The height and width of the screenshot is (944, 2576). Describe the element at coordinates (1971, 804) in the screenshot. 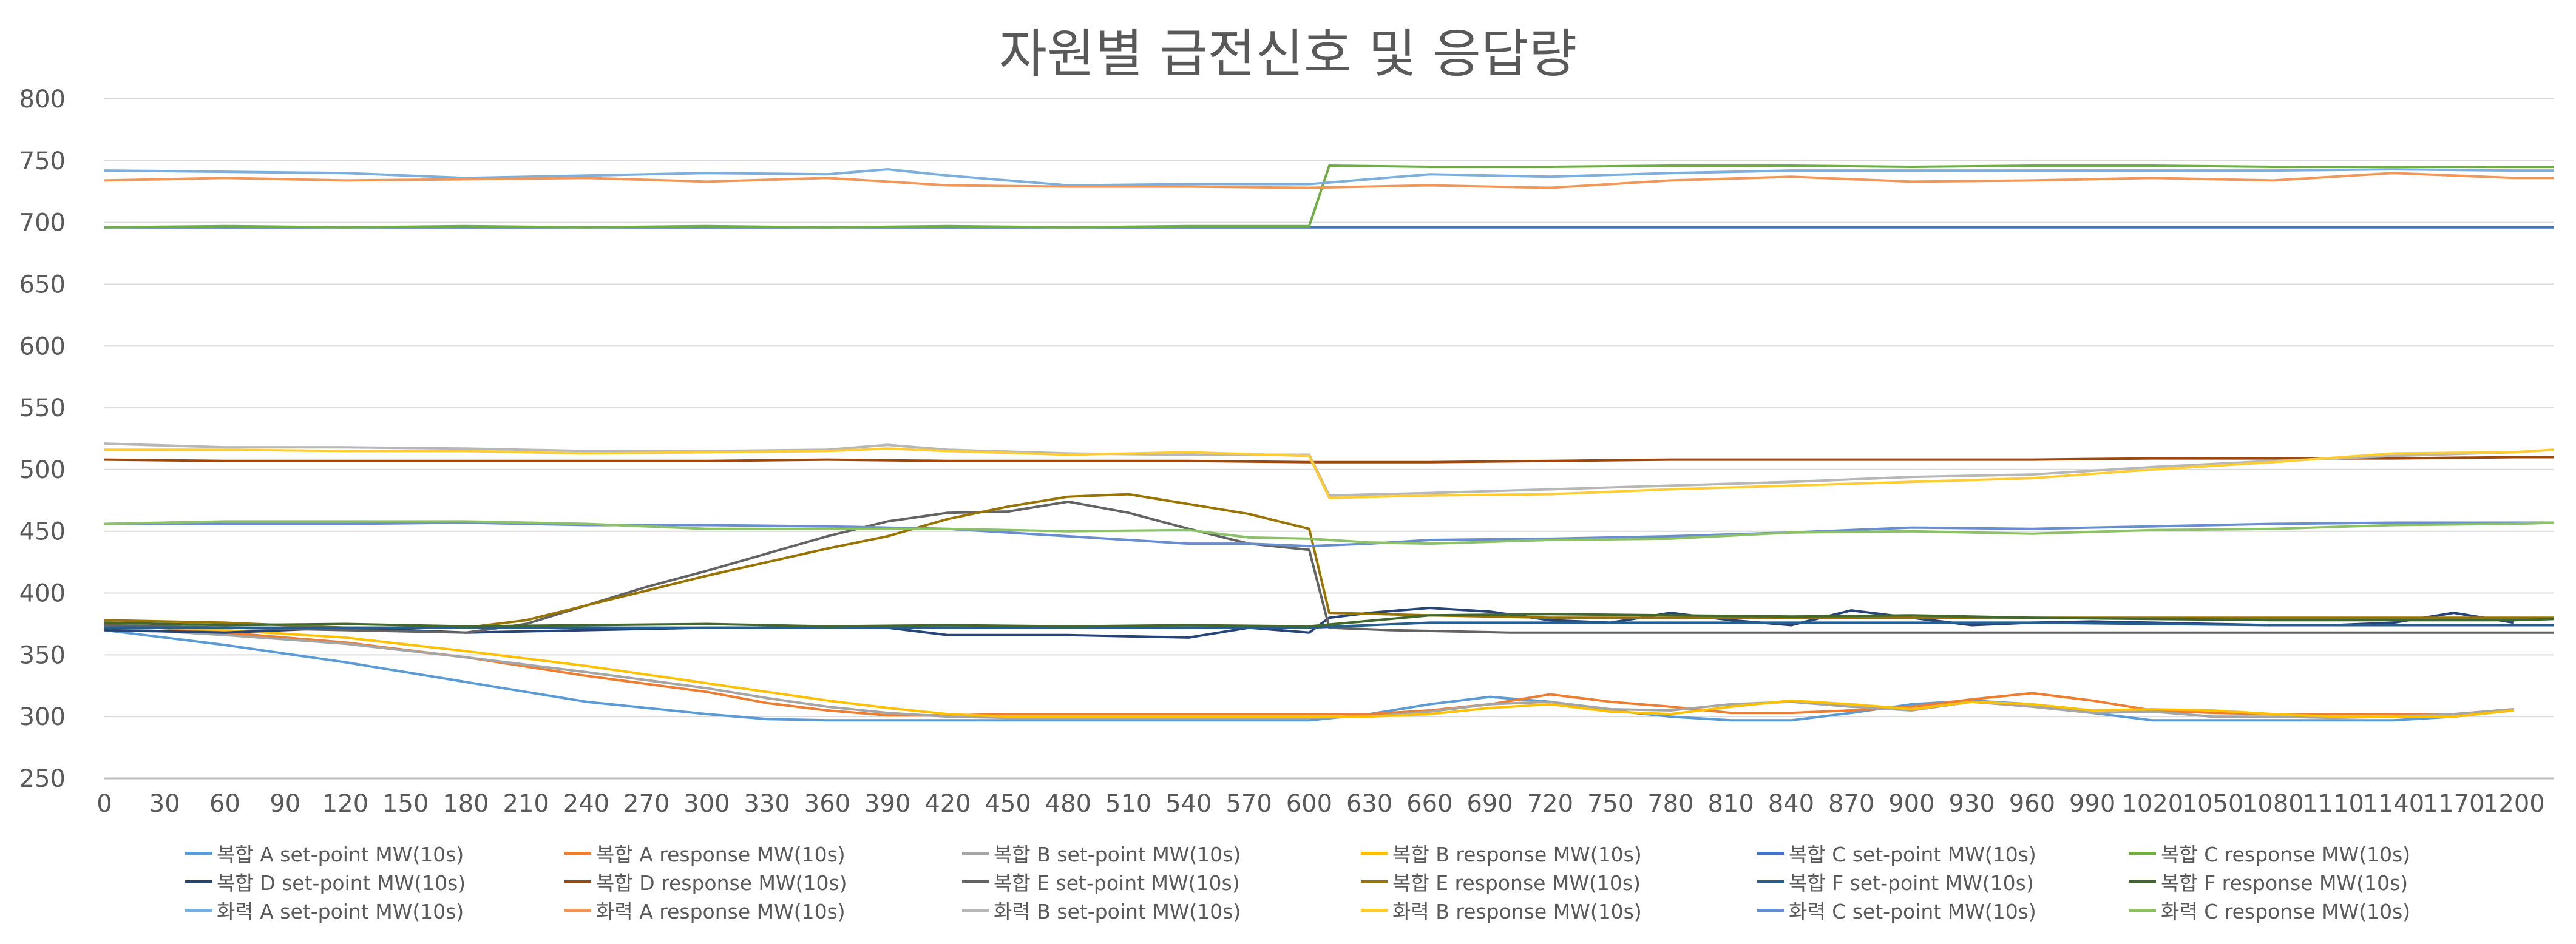

I see `x-tick-label: 930` at that location.